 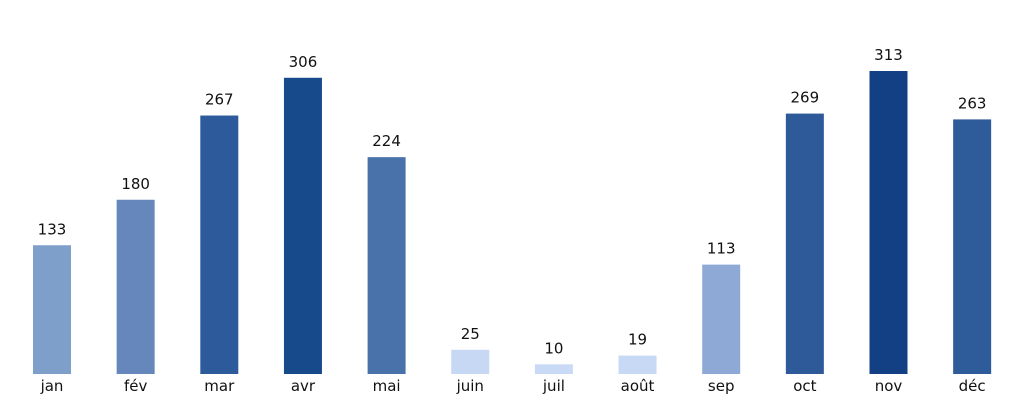 What do you see at coordinates (302, 225) in the screenshot?
I see `bar-avr` at bounding box center [302, 225].